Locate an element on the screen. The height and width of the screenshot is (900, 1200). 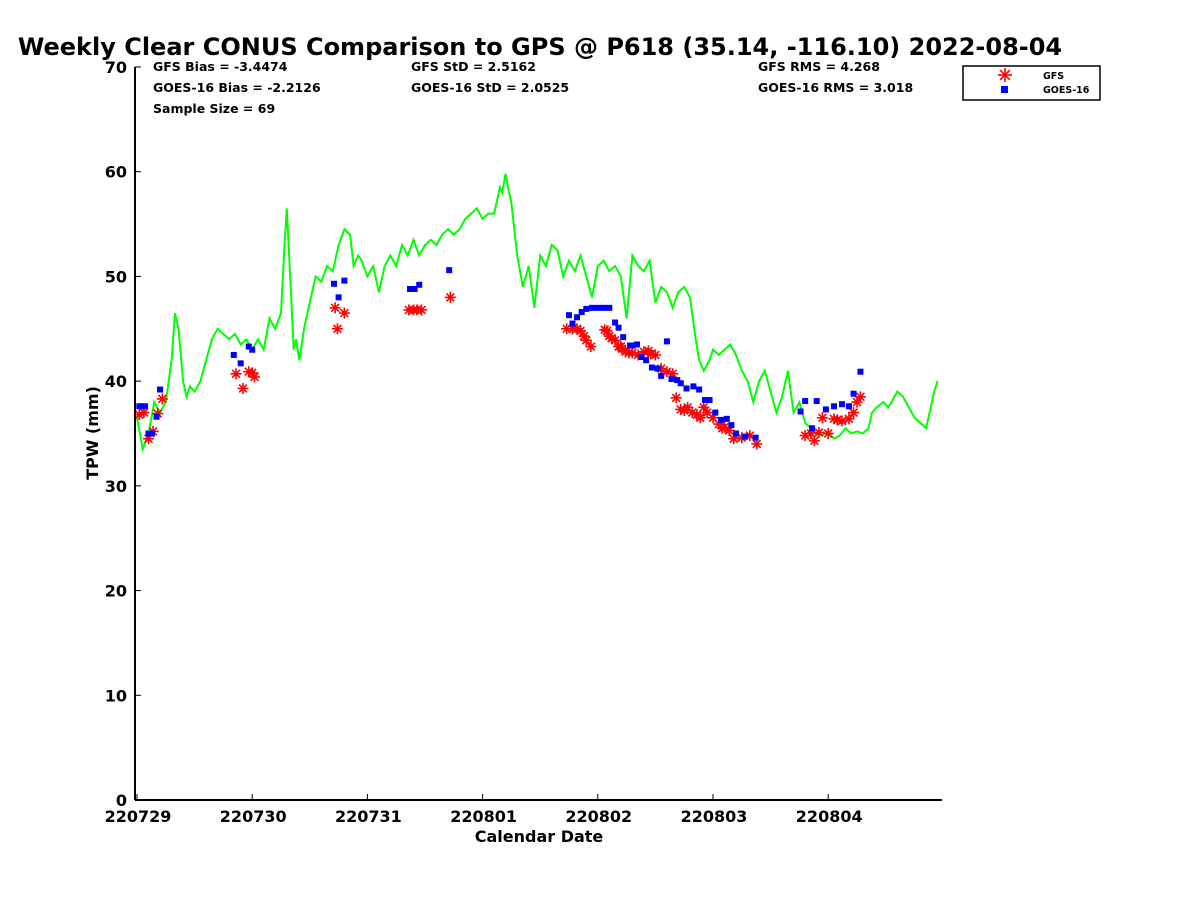
stat-goes-bias: GOES-16 Bias = -2.2126 is located at coordinates (237, 87).